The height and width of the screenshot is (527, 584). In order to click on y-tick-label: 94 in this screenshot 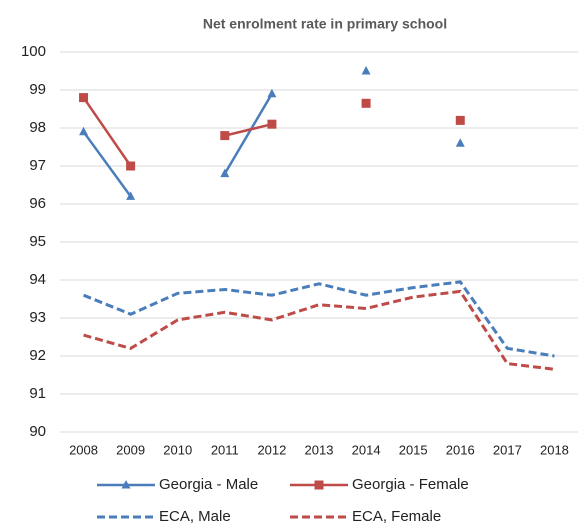, I will do `click(37, 279)`.